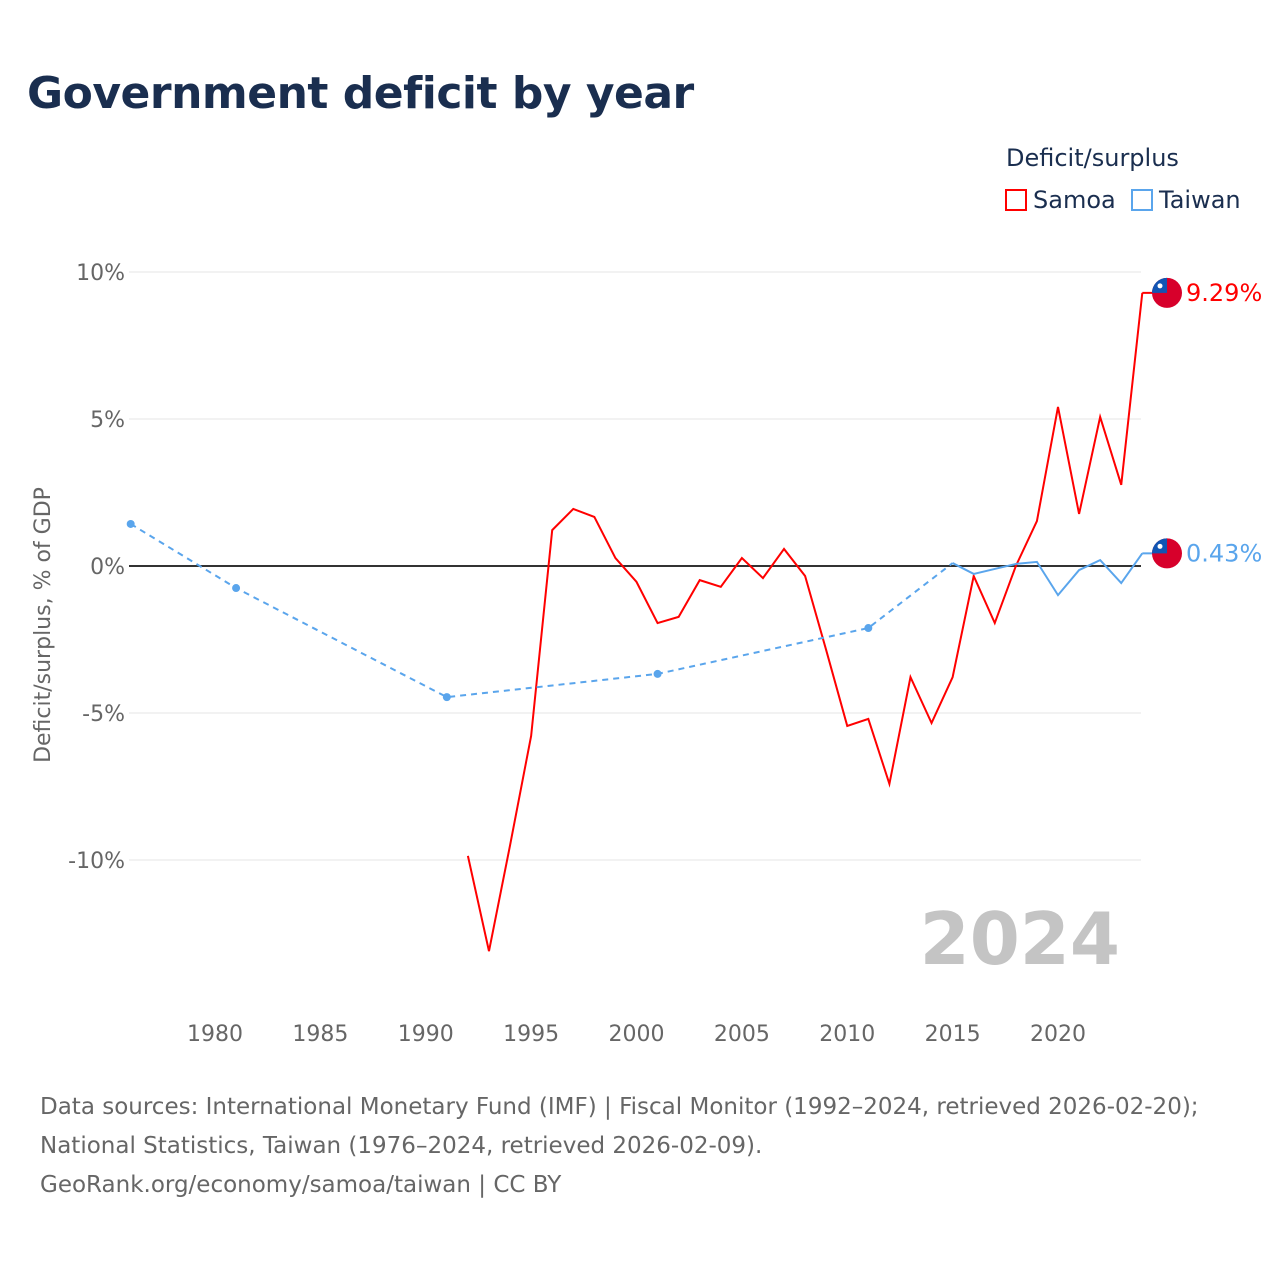  Describe the element at coordinates (1224, 293) in the screenshot. I see `samoa-end-label: 9.29%` at that location.